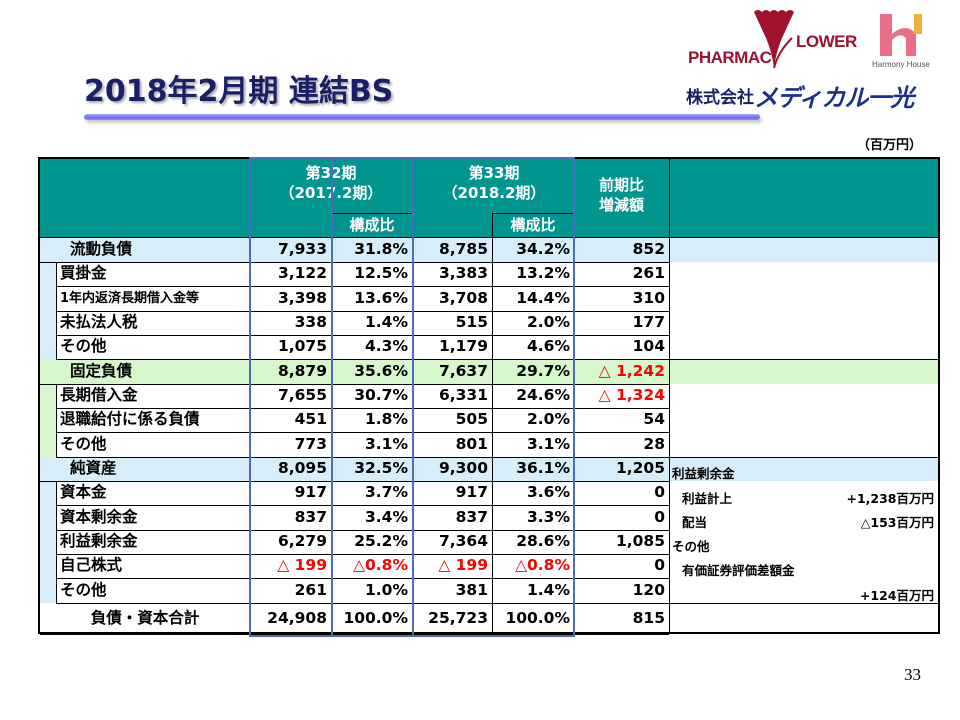  Describe the element at coordinates (101, 370) in the screenshot. I see `row-label: 固定負債` at that location.